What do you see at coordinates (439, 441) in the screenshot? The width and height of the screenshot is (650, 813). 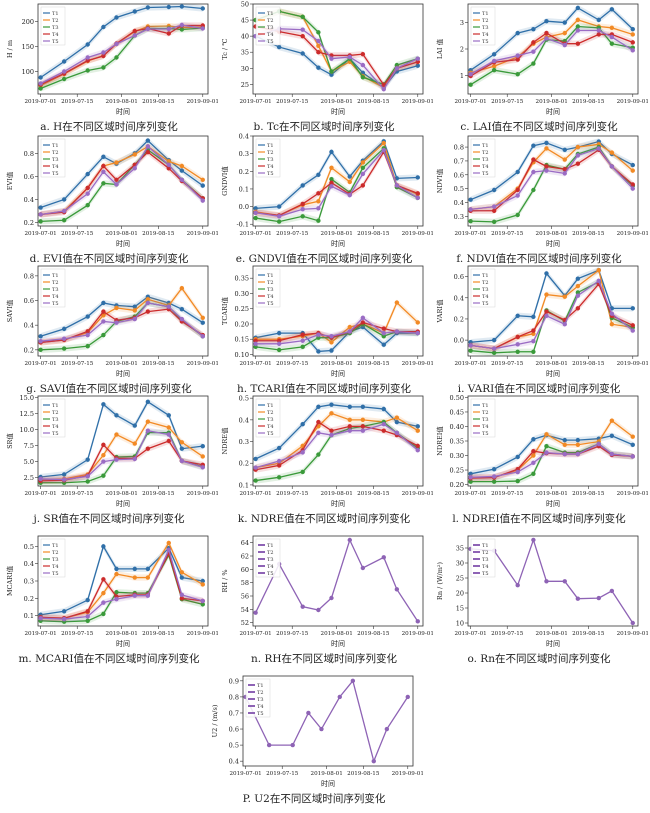 I see `y-axis-label: NDREI值` at bounding box center [439, 441].